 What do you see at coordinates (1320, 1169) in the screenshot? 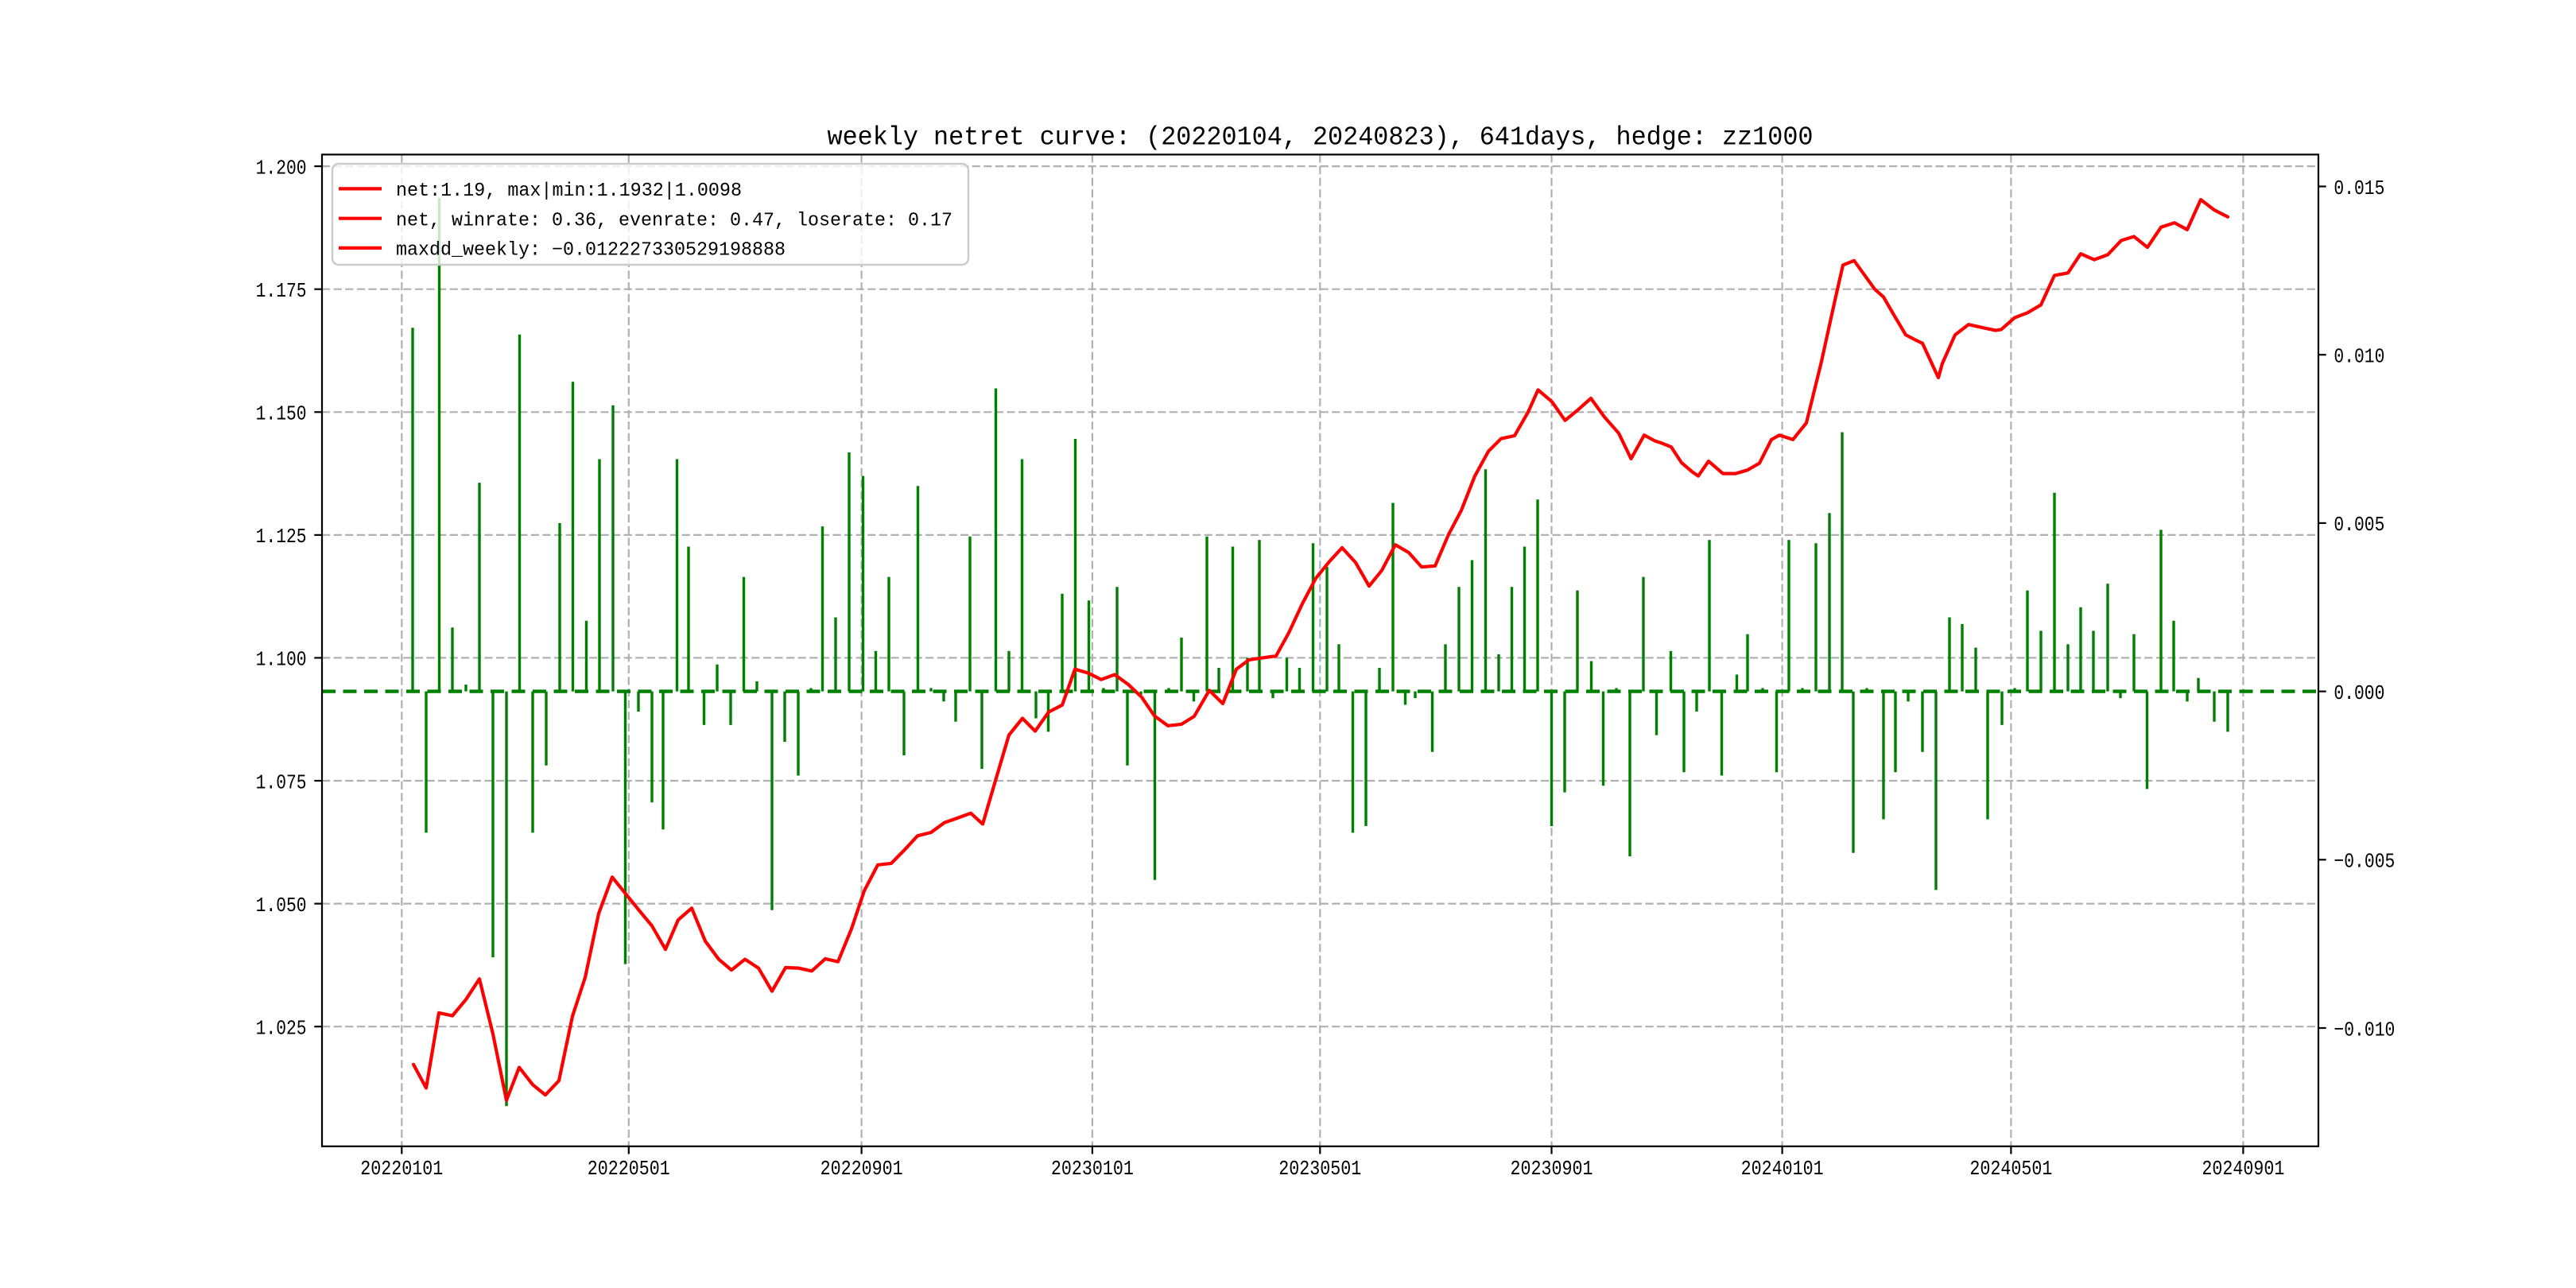
I see `svg-text: 20230501` at bounding box center [1320, 1169].